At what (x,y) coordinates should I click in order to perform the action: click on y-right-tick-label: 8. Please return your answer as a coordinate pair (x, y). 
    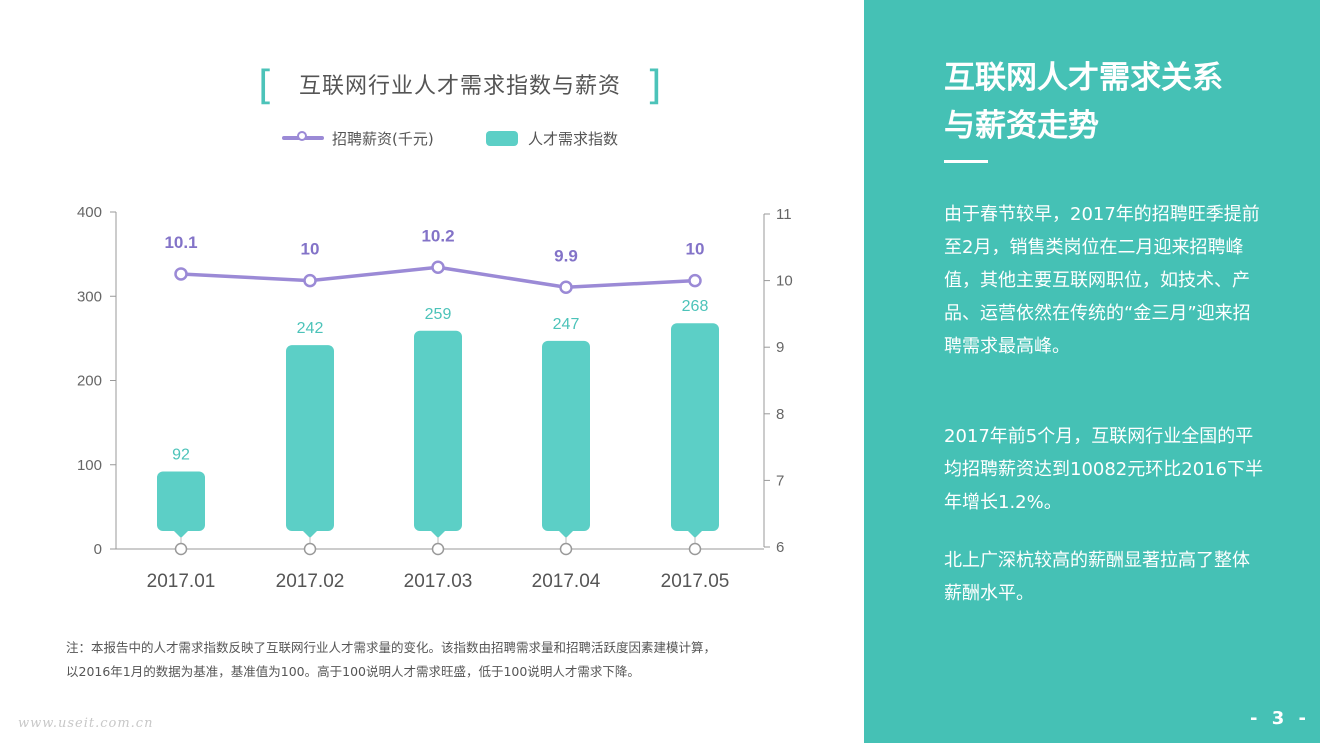
    Looking at the image, I should click on (780, 414).